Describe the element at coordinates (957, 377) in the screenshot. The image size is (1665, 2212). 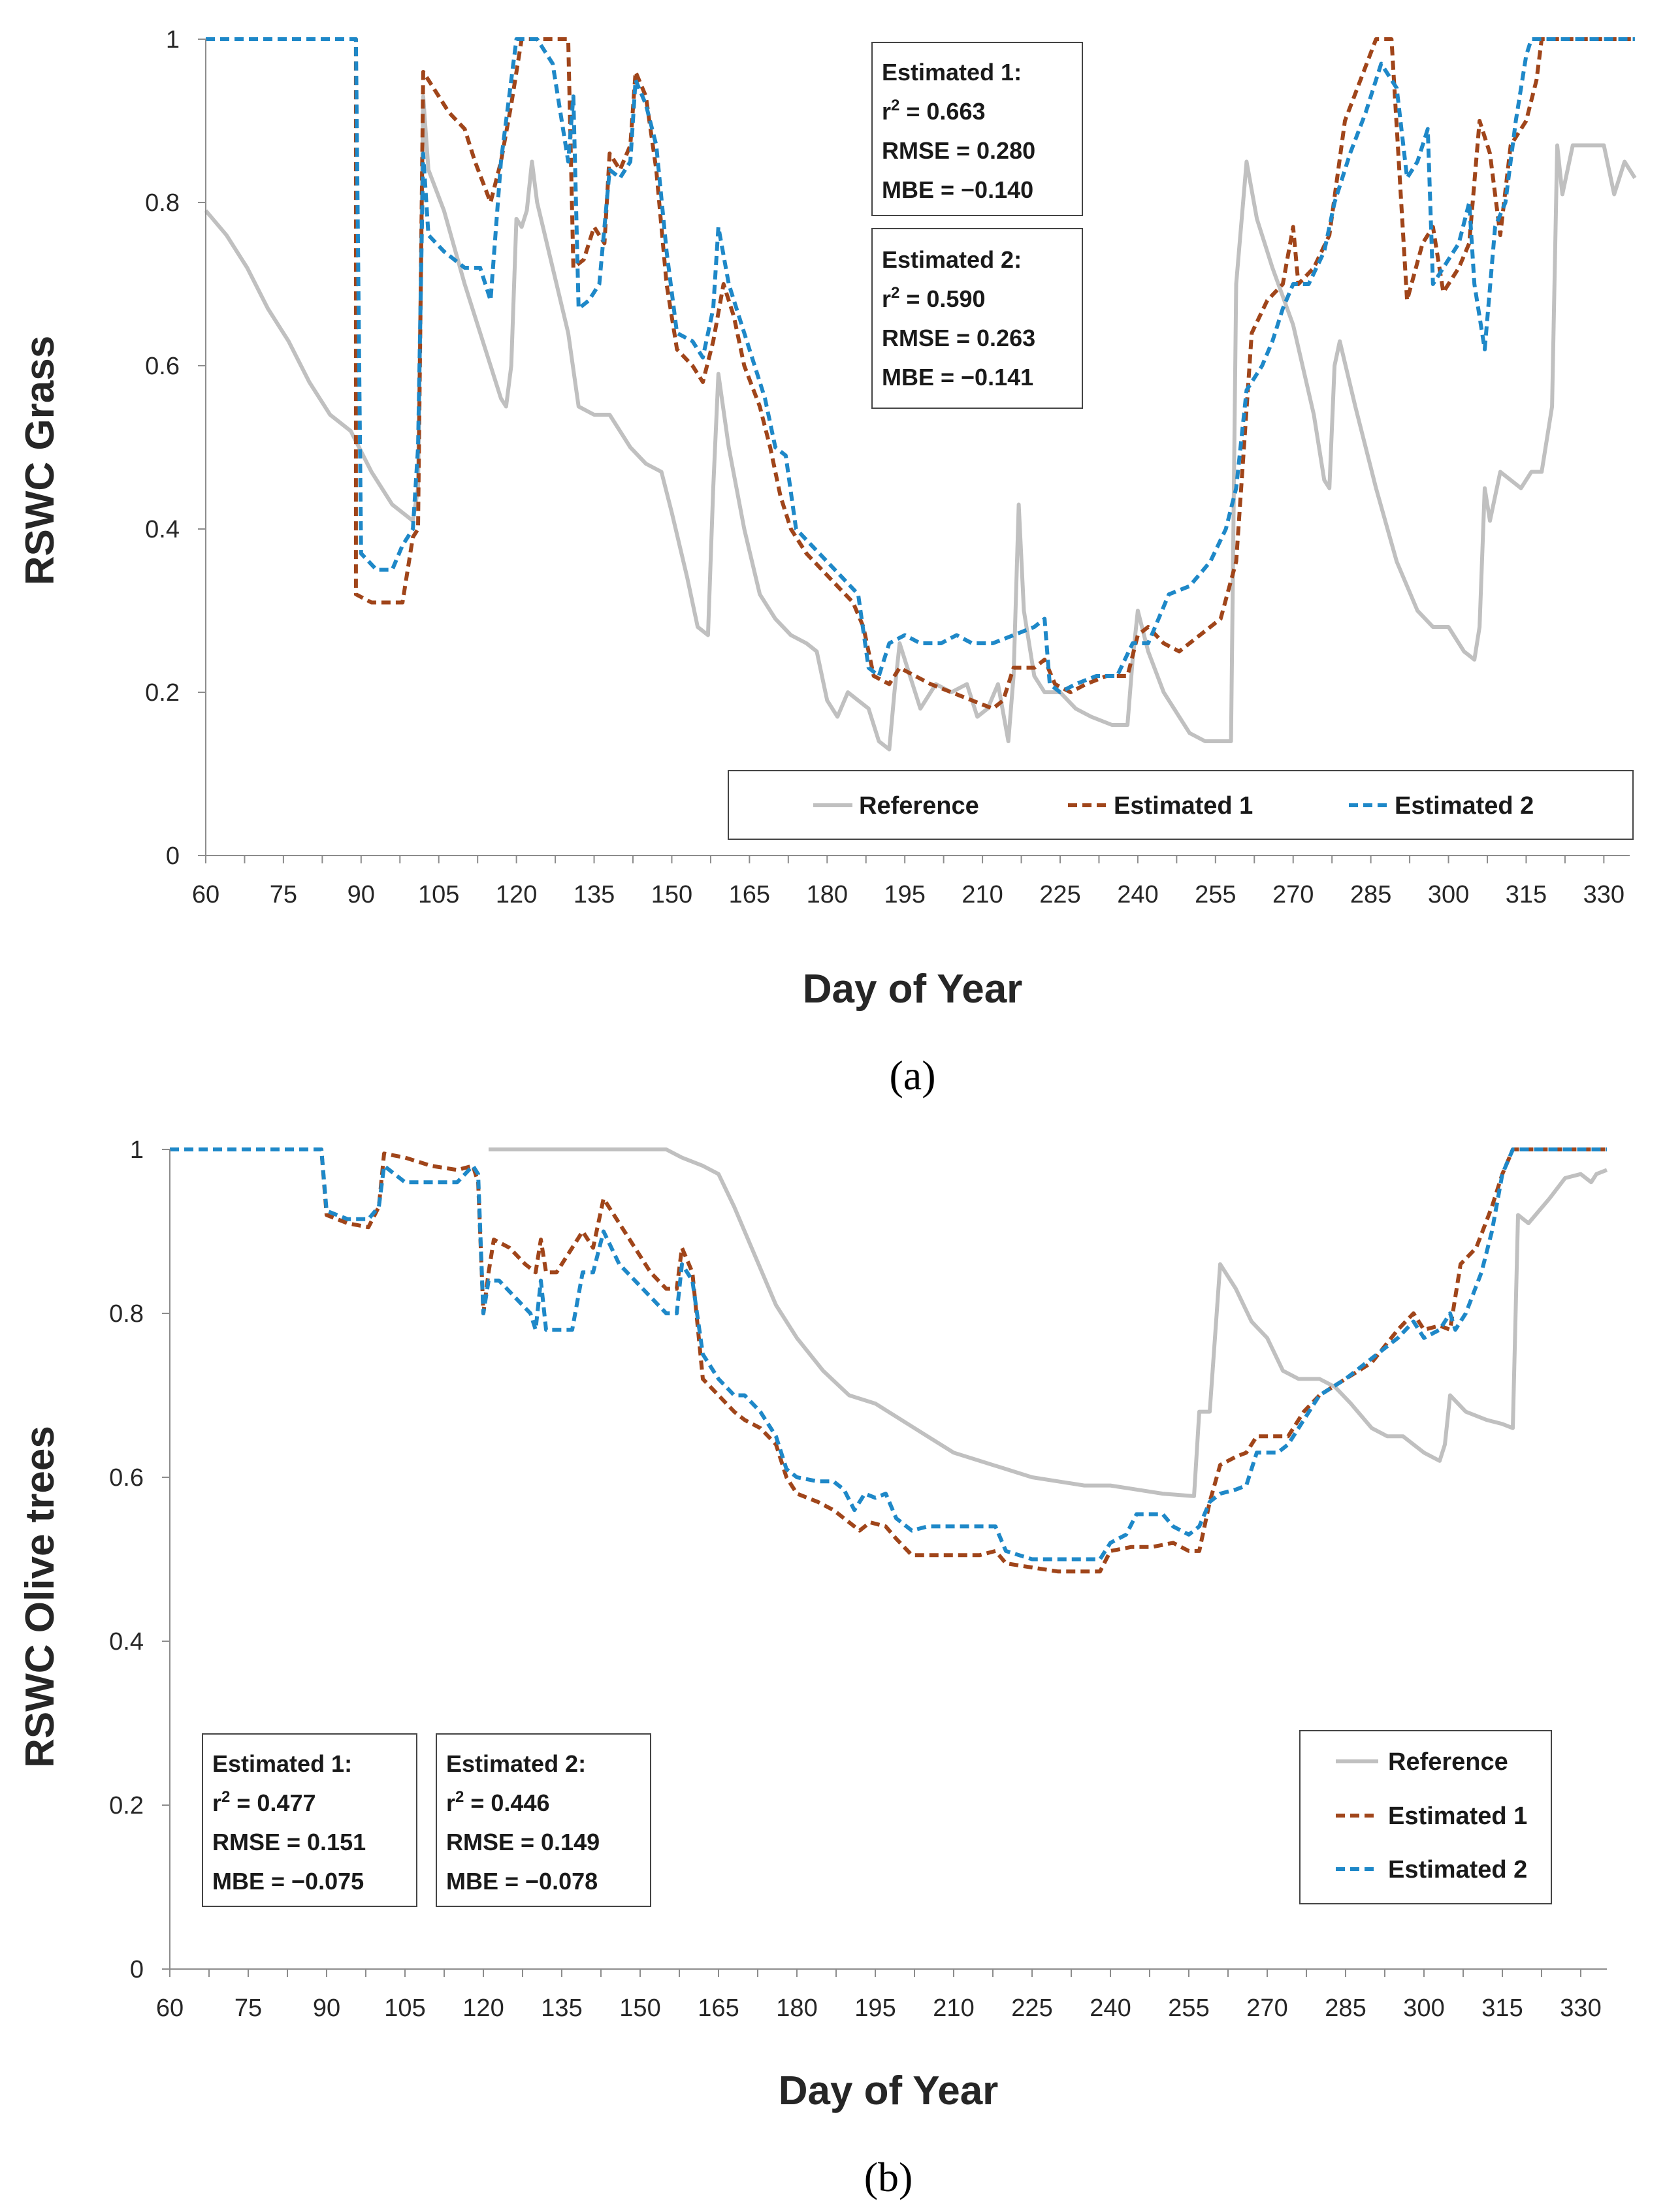
I see `stats-mbe: MBE = −0.141` at that location.